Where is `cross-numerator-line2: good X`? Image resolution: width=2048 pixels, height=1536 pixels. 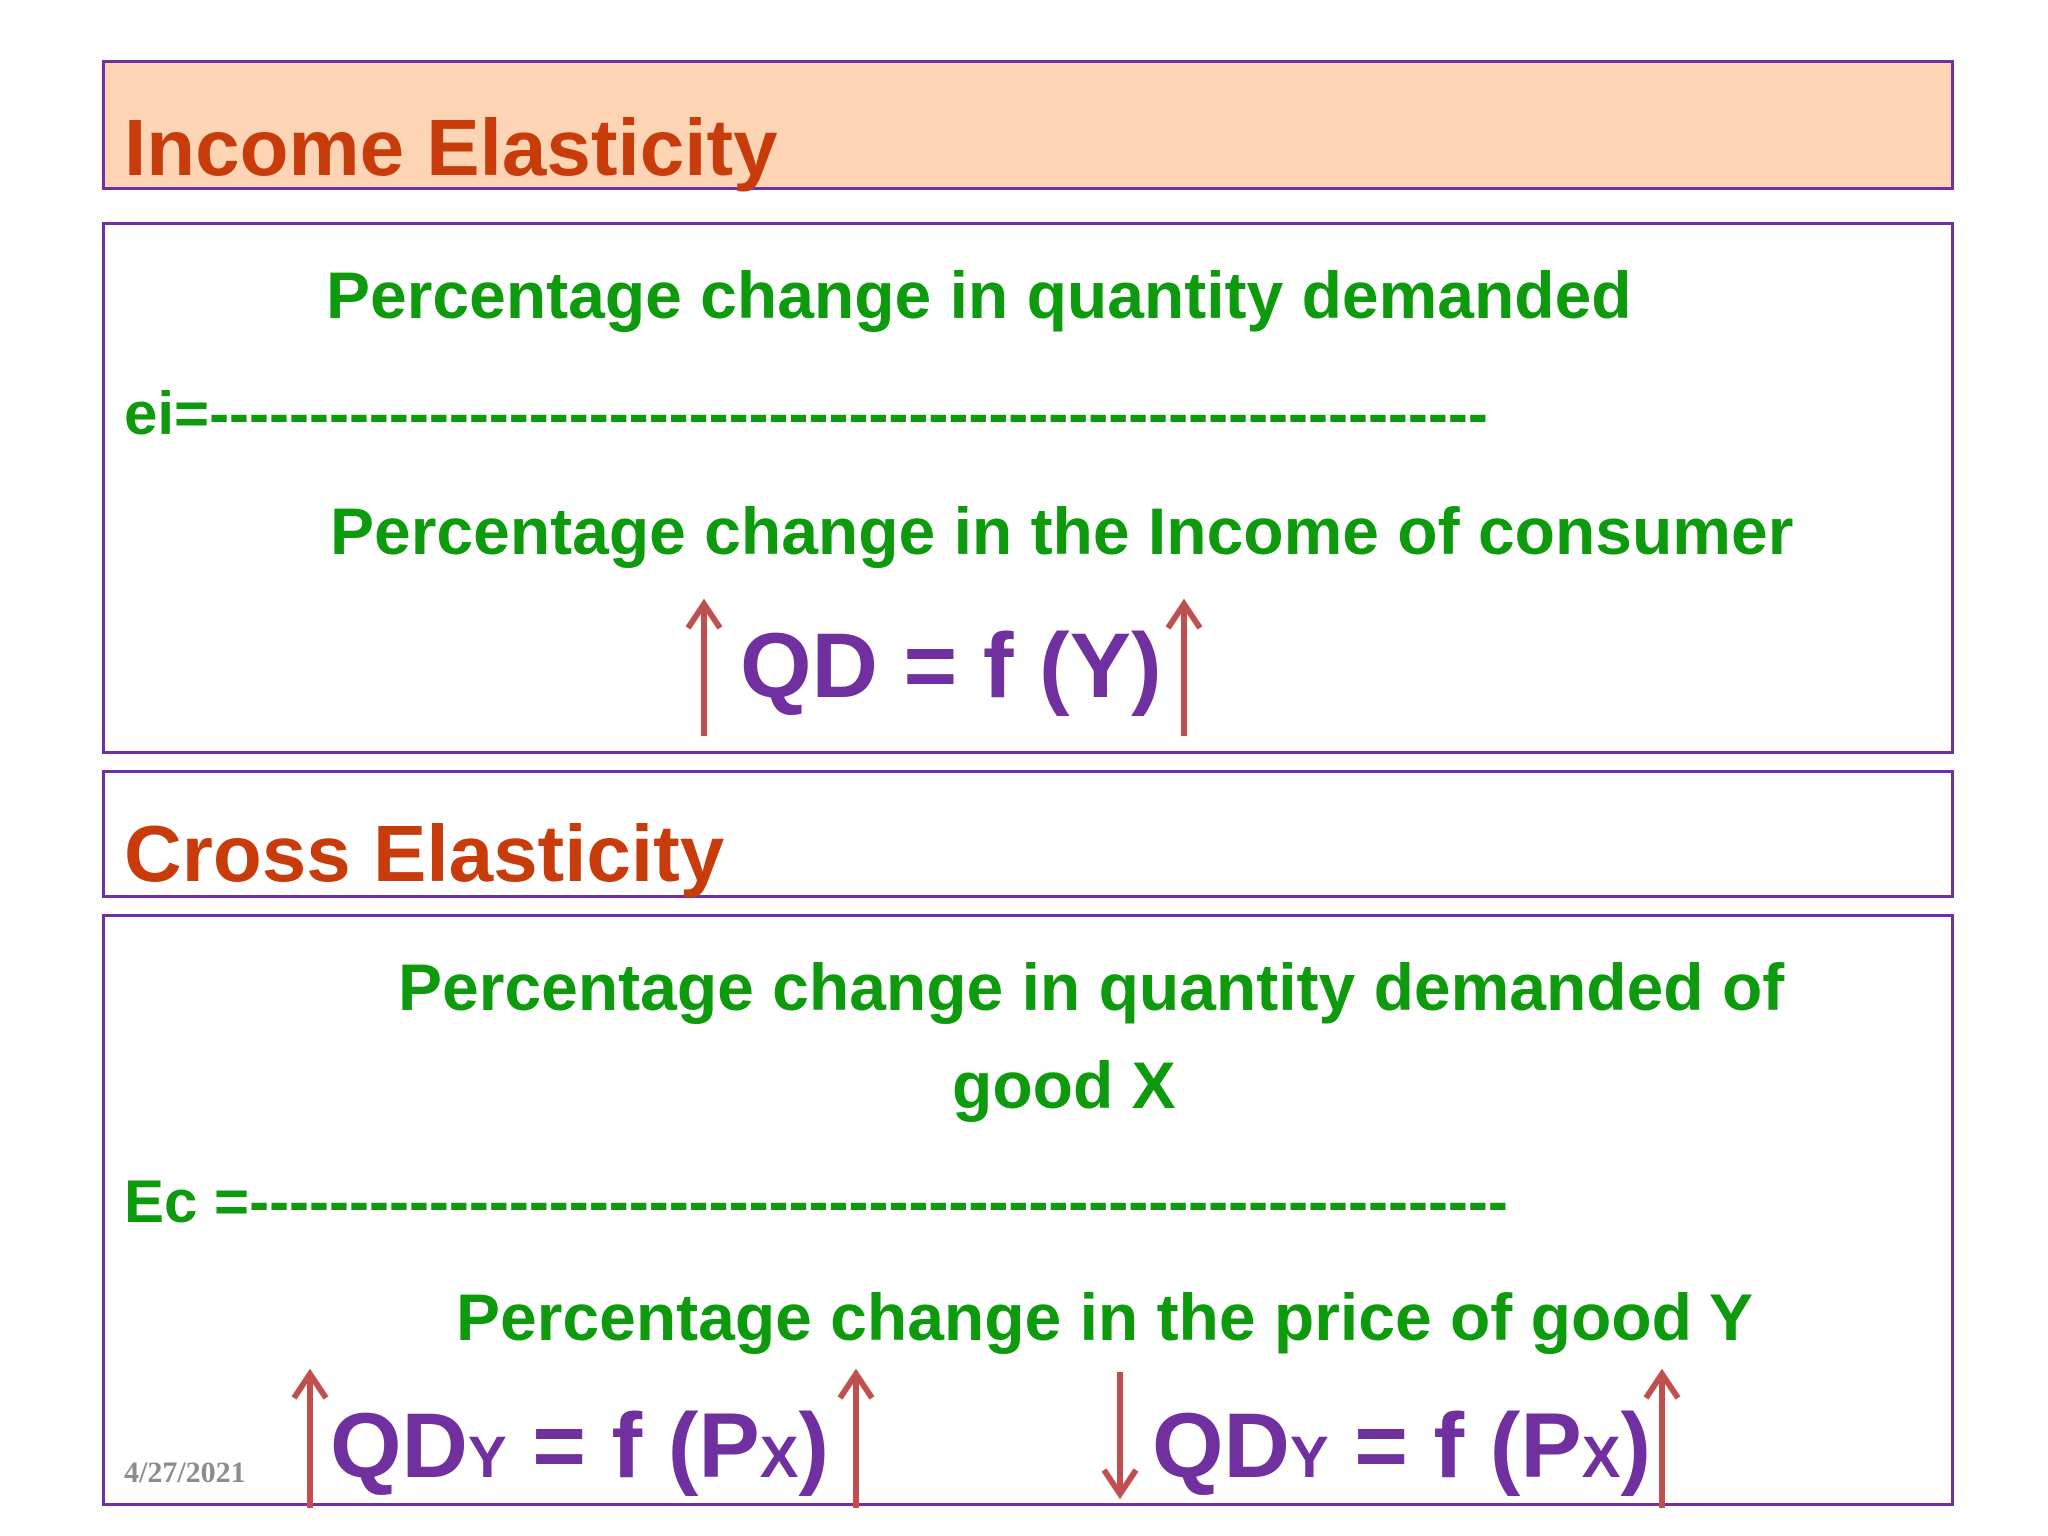
cross-numerator-line2: good X is located at coordinates (1064, 1085).